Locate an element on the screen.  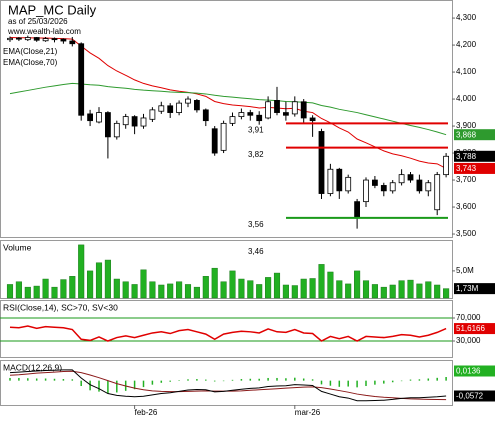
legend-label: EMA(Close,70) is located at coordinates (30, 62).